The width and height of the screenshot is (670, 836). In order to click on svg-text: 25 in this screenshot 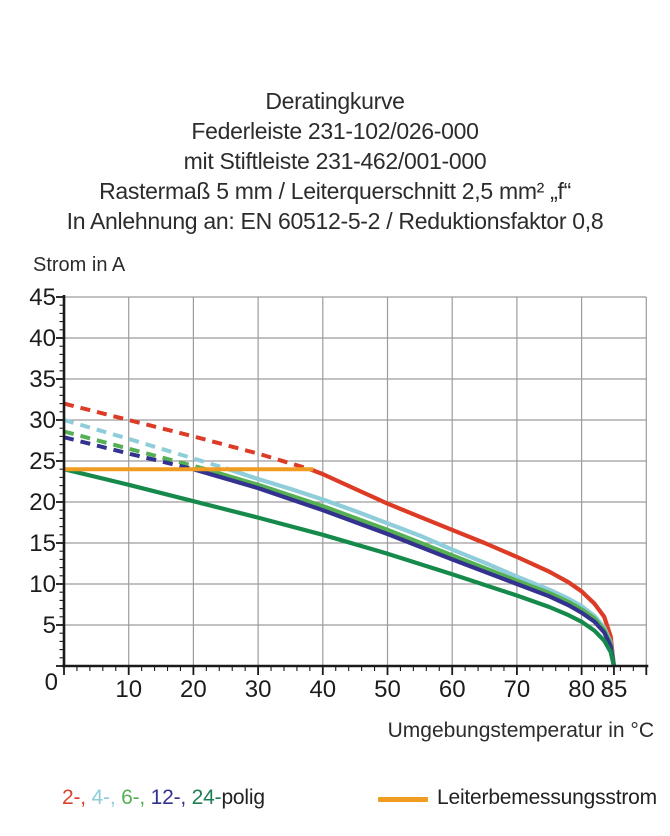, I will do `click(42, 461)`.